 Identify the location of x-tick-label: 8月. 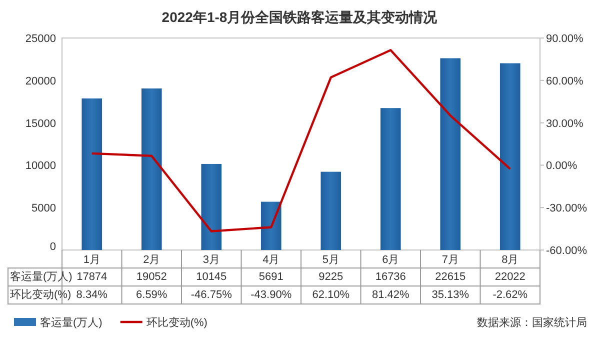
(510, 260).